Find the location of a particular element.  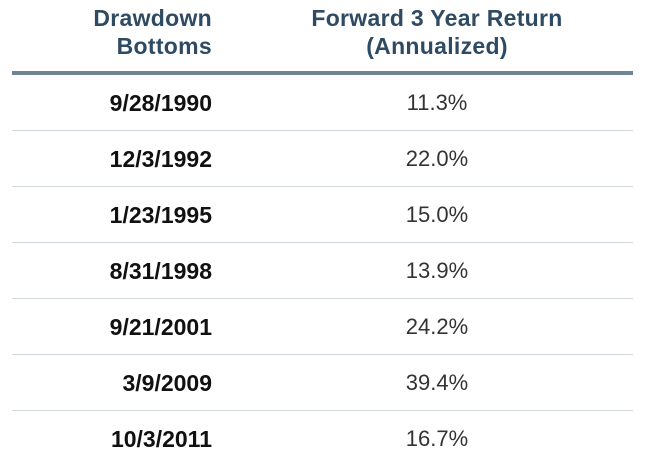

table-row: 8/31/1998 13.9% is located at coordinates (322, 271).